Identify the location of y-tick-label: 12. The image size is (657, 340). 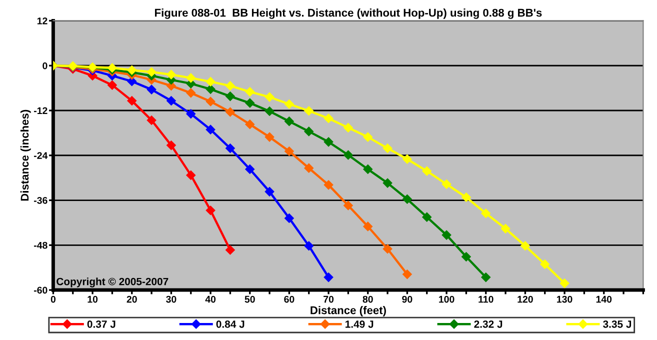
(42, 20).